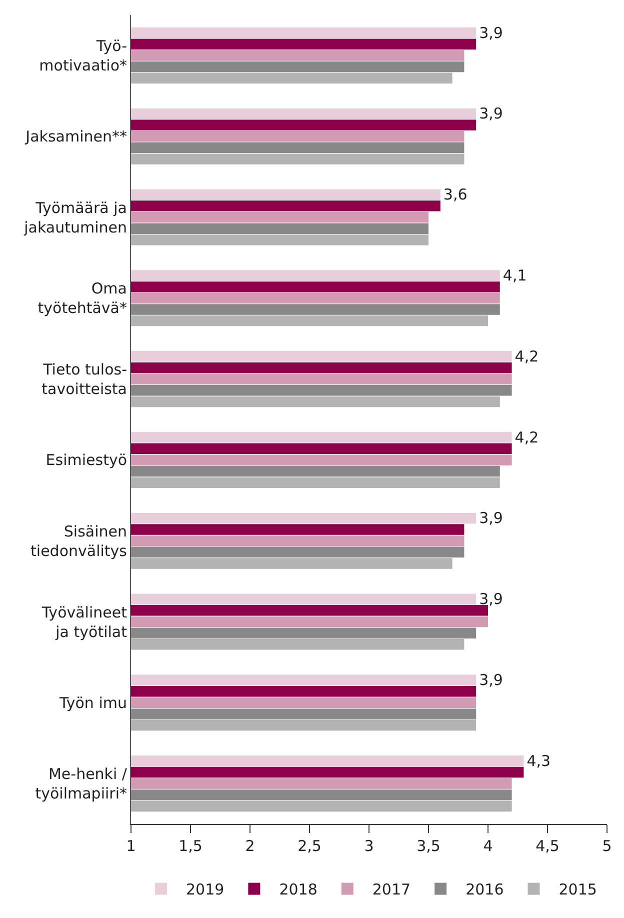 This screenshot has height=918, width=624. Describe the element at coordinates (577, 889) in the screenshot. I see `legend-label: 2015` at that location.